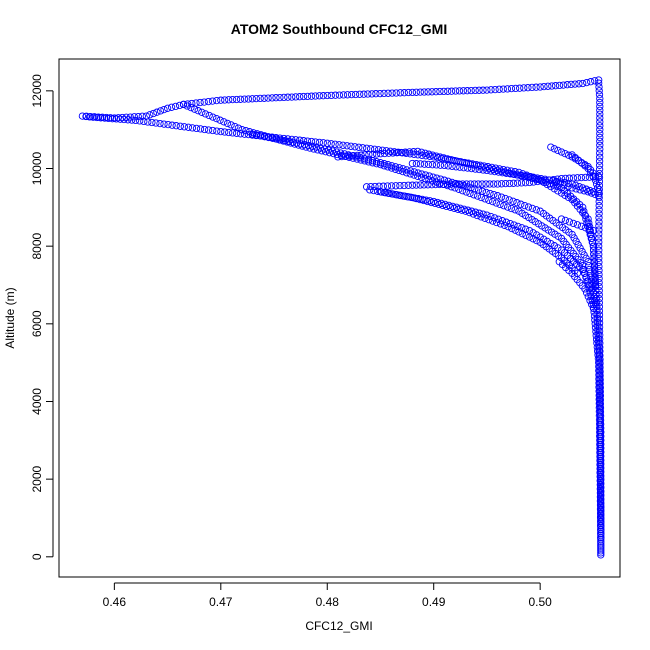 Image resolution: width=650 pixels, height=650 pixels. I want to click on x-axis-label: CFC12_GMI, so click(338, 626).